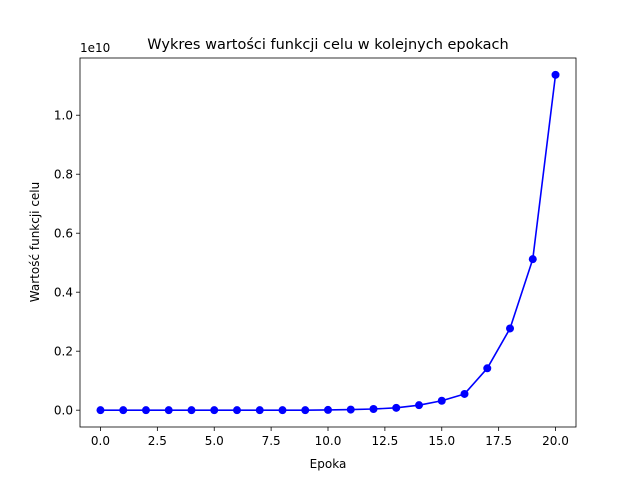 The width and height of the screenshot is (640, 480). What do you see at coordinates (157, 441) in the screenshot?
I see `x-tick-label: 2.5` at bounding box center [157, 441].